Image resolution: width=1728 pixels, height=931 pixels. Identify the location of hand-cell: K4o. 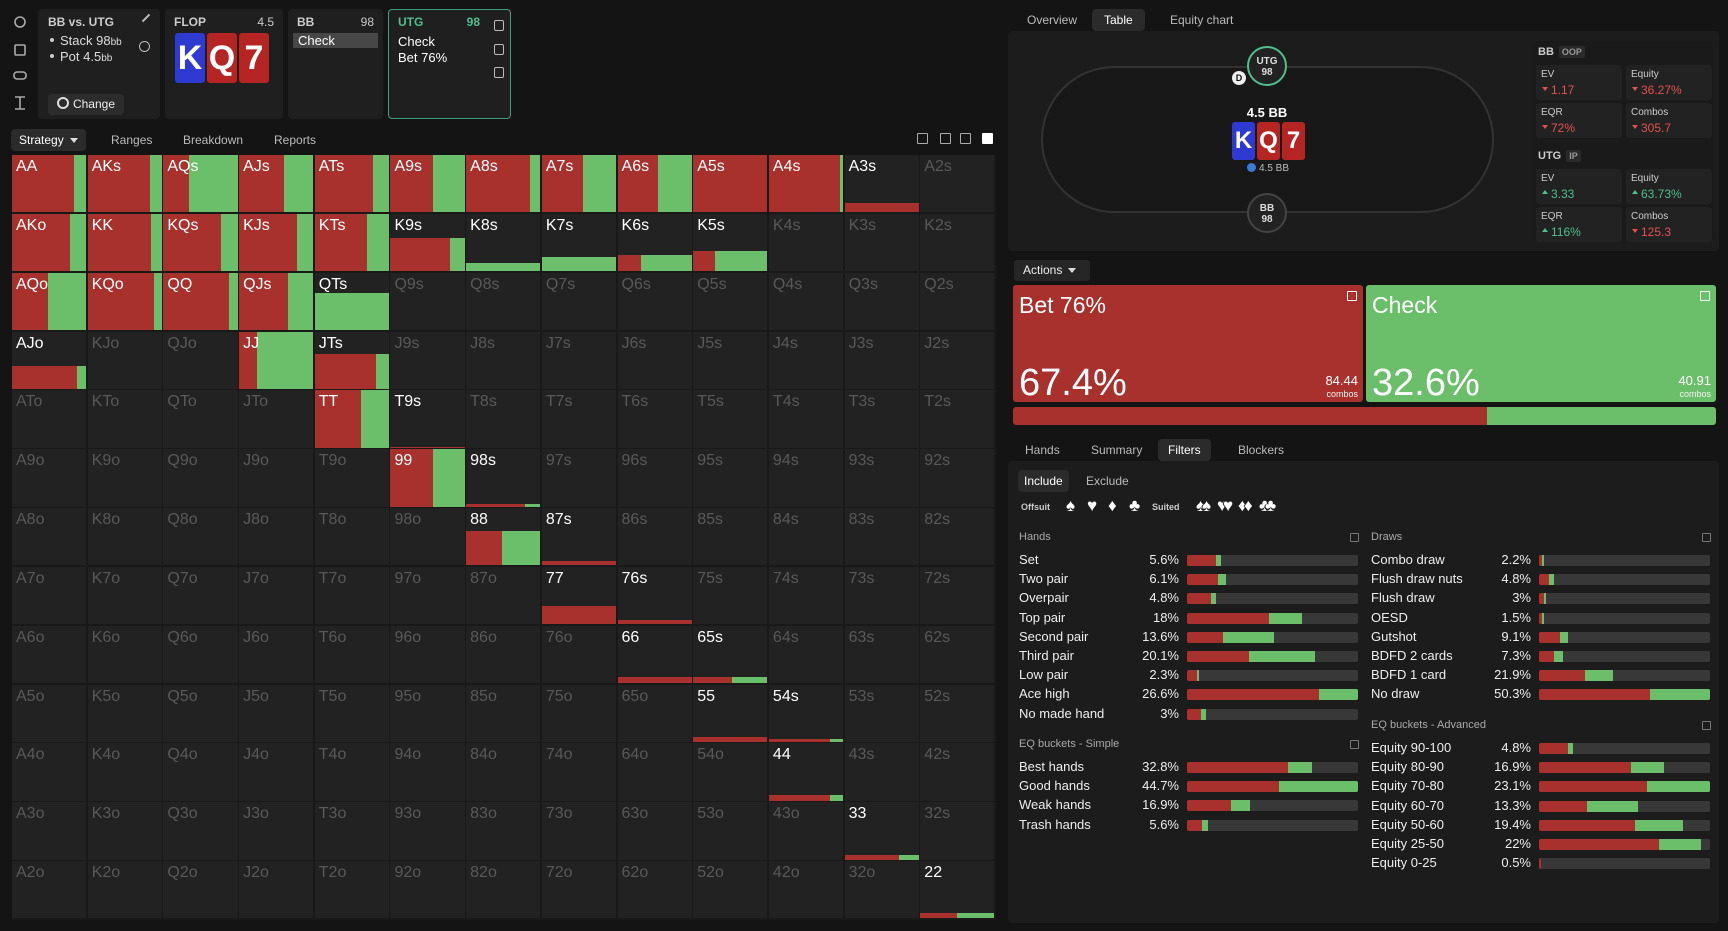
(124, 772).